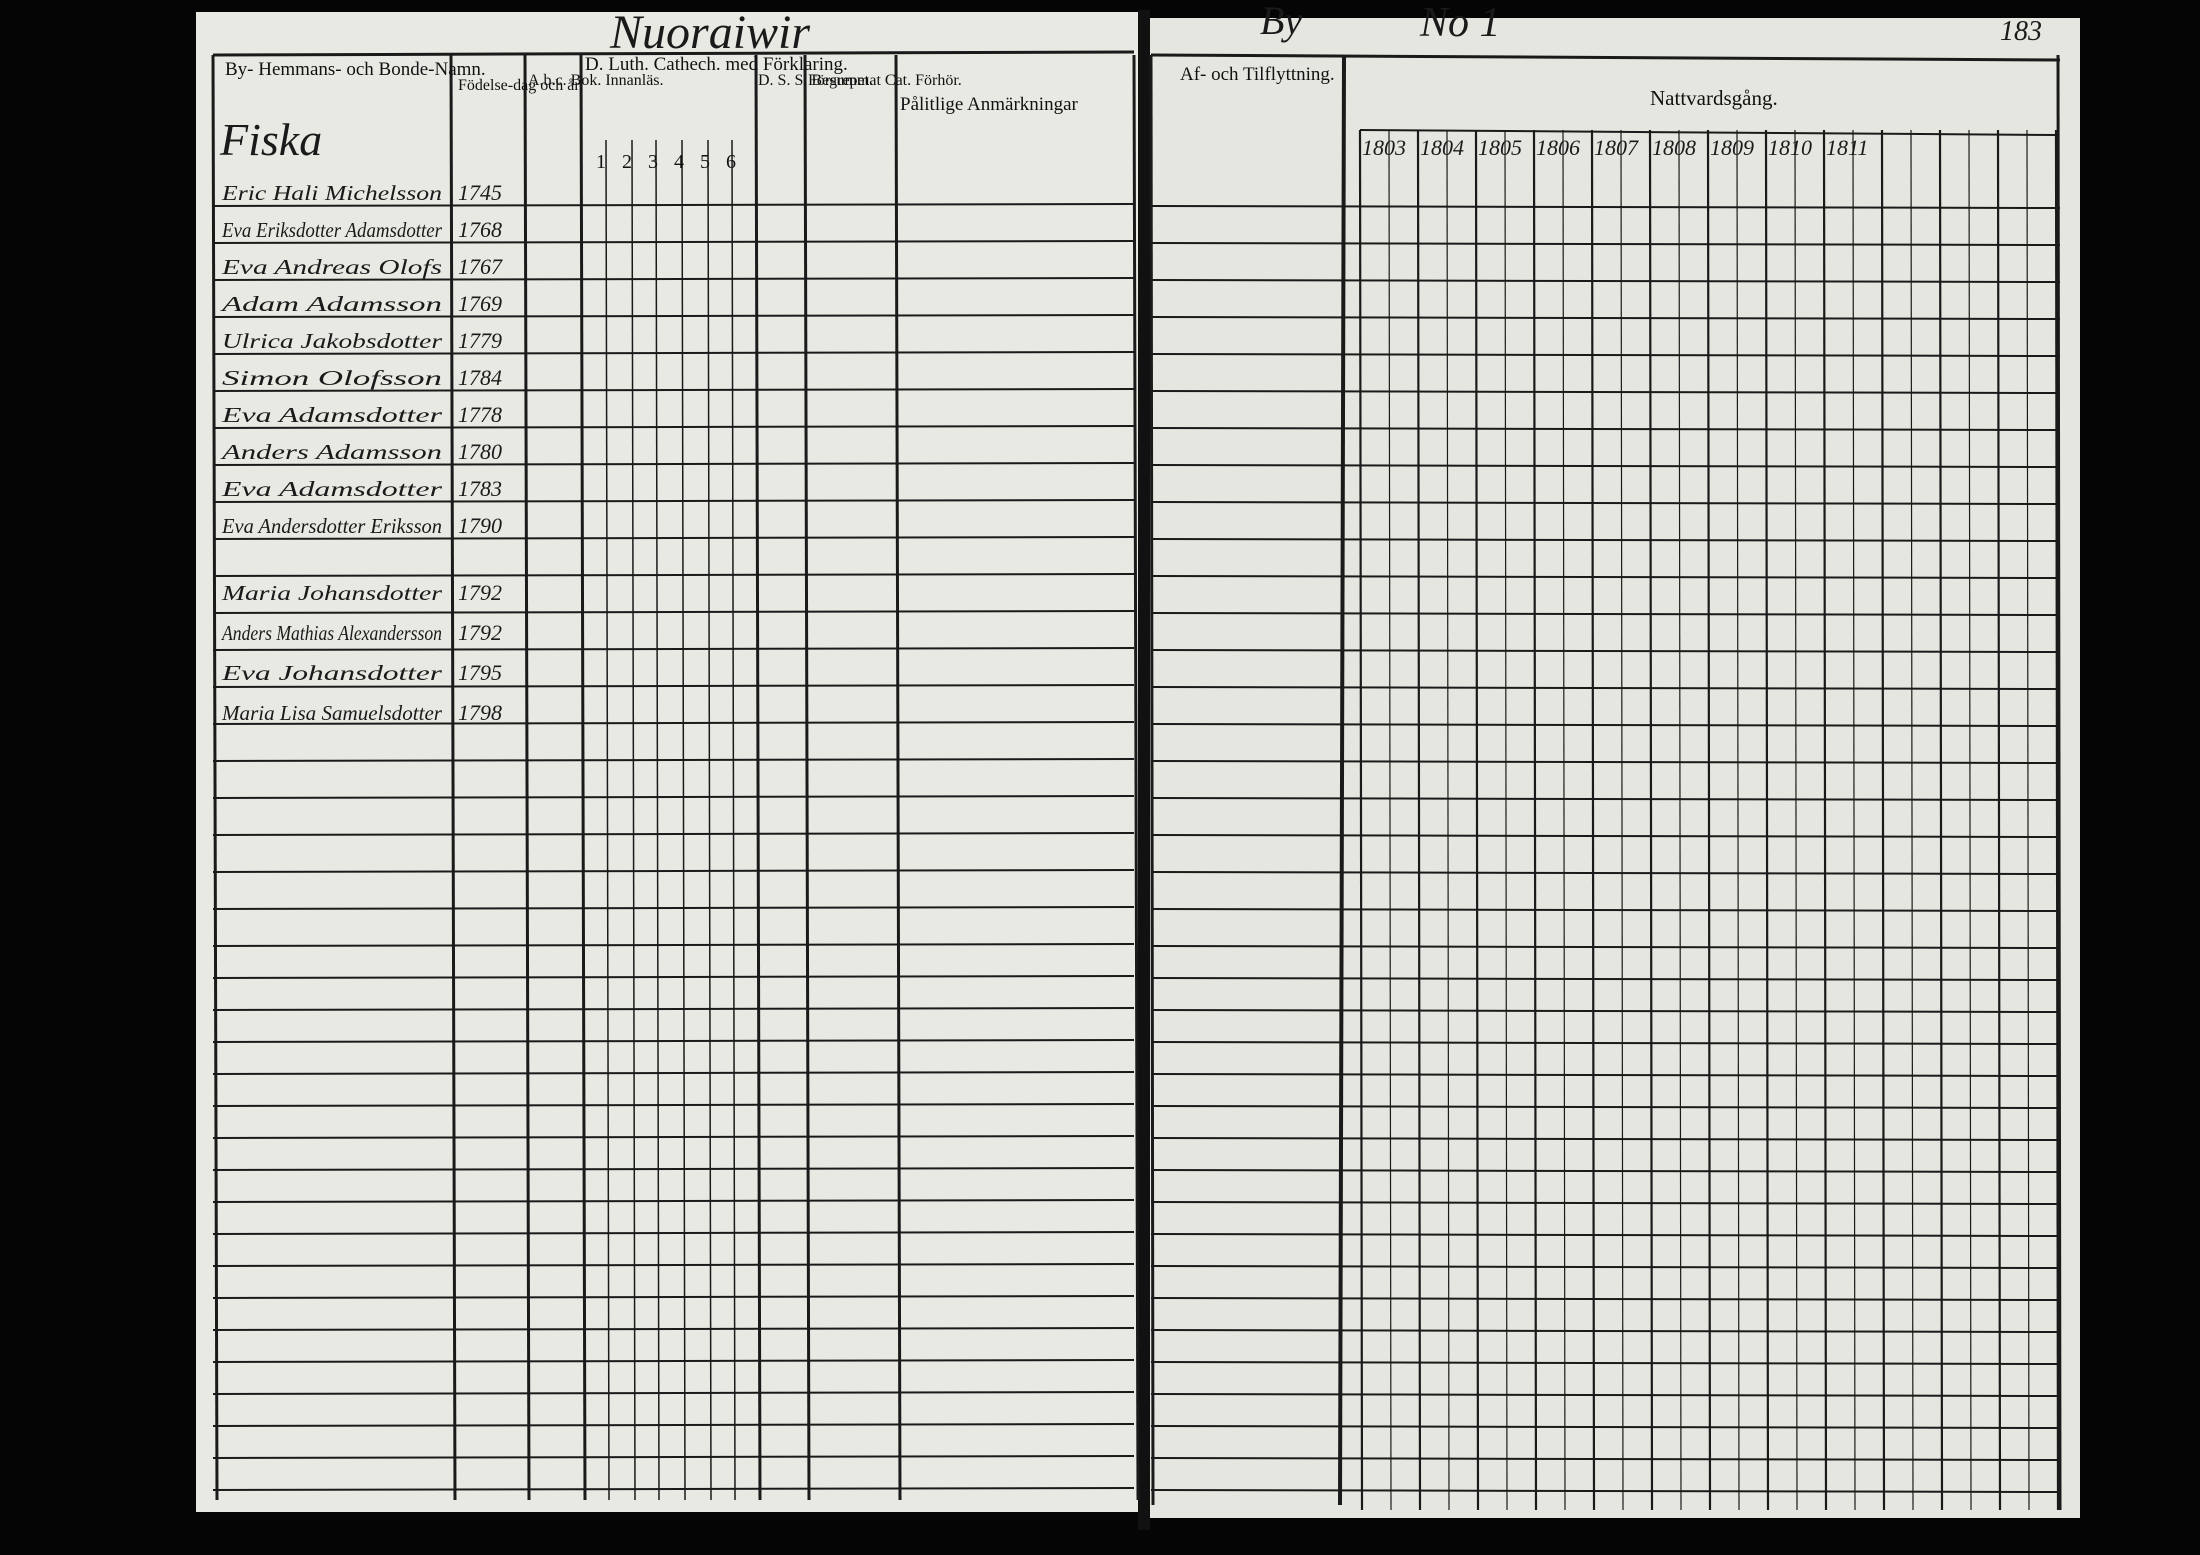 The image size is (2200, 1555). I want to click on part-number: 5, so click(705, 162).